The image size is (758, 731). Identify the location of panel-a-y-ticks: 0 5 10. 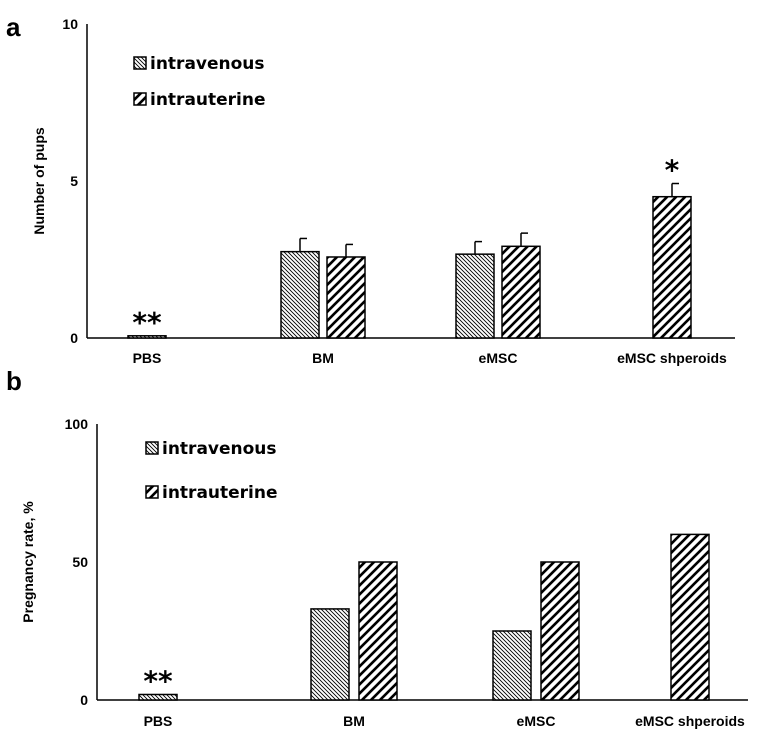
(70, 181).